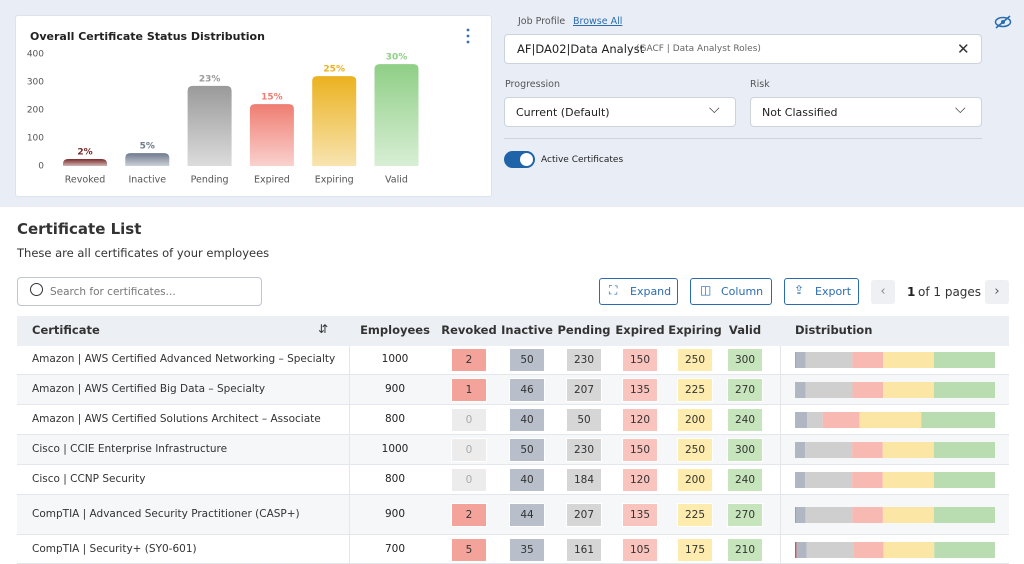 This screenshot has height=564, width=1024. What do you see at coordinates (114, 548) in the screenshot?
I see `certificate-name: CompTIA | Security+ (SY0-601)` at bounding box center [114, 548].